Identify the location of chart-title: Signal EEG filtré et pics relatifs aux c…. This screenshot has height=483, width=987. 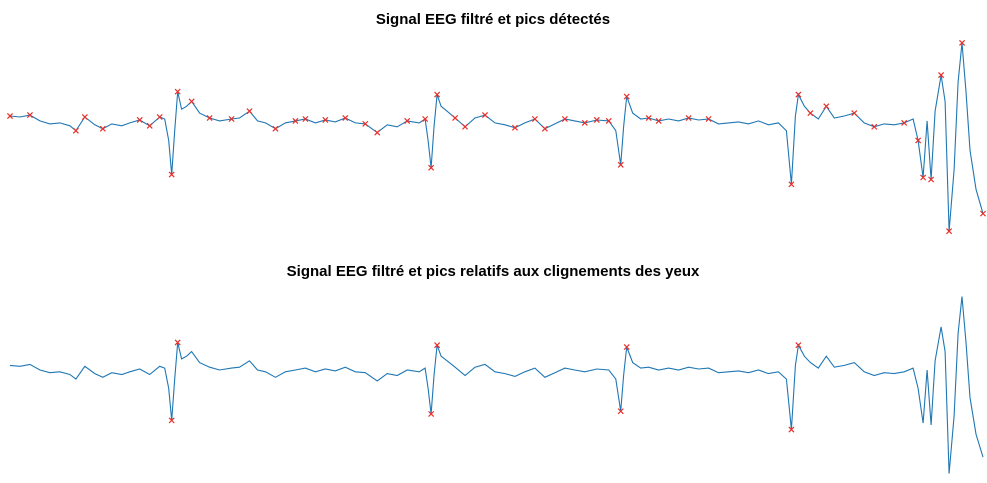
(493, 271).